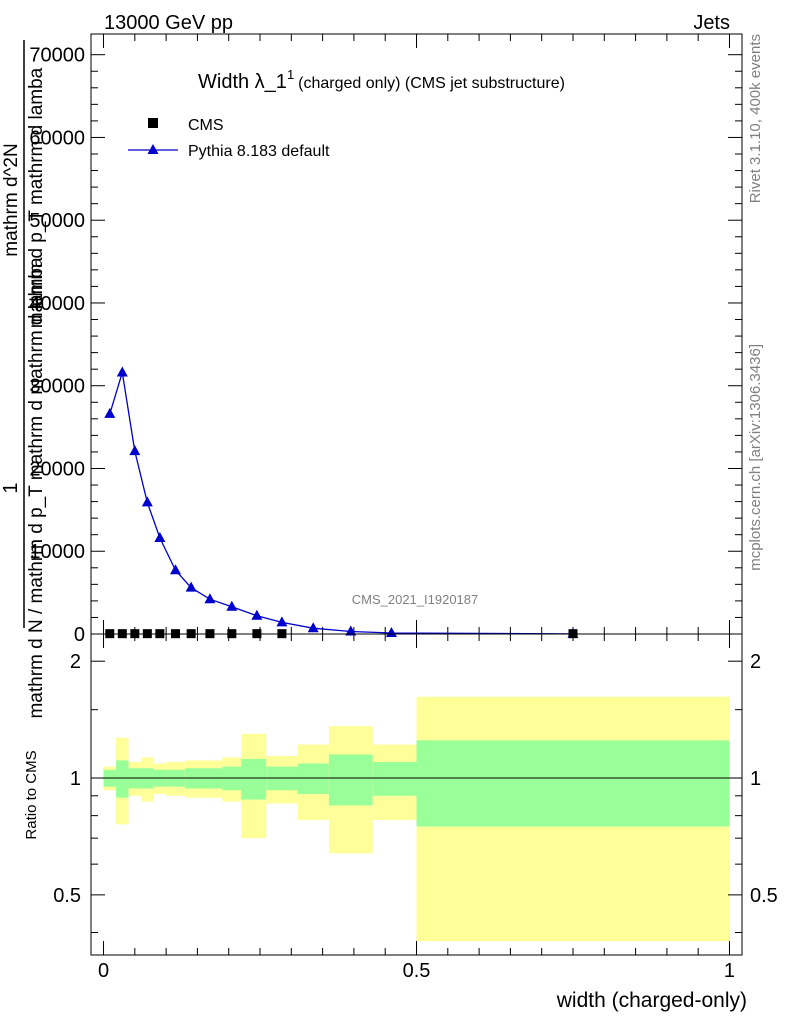 The width and height of the screenshot is (786, 1024). Describe the element at coordinates (755, 779) in the screenshot. I see `ratio-ytick-label-right: 1` at that location.